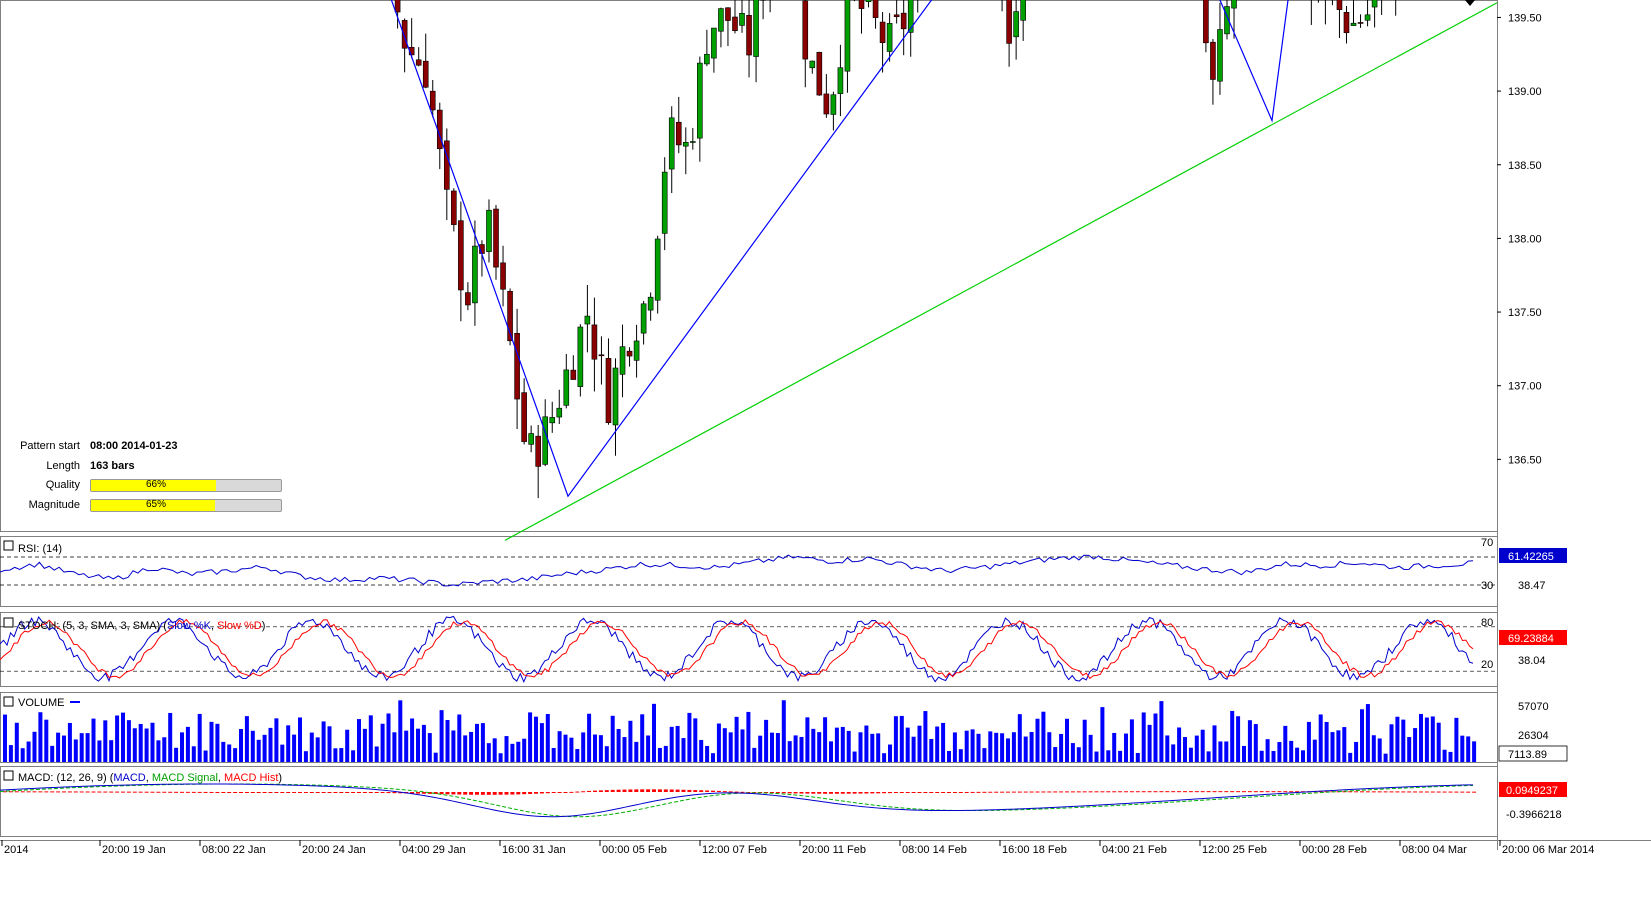 The image size is (1651, 902). I want to click on price-tick-label: 139.50, so click(1525, 18).